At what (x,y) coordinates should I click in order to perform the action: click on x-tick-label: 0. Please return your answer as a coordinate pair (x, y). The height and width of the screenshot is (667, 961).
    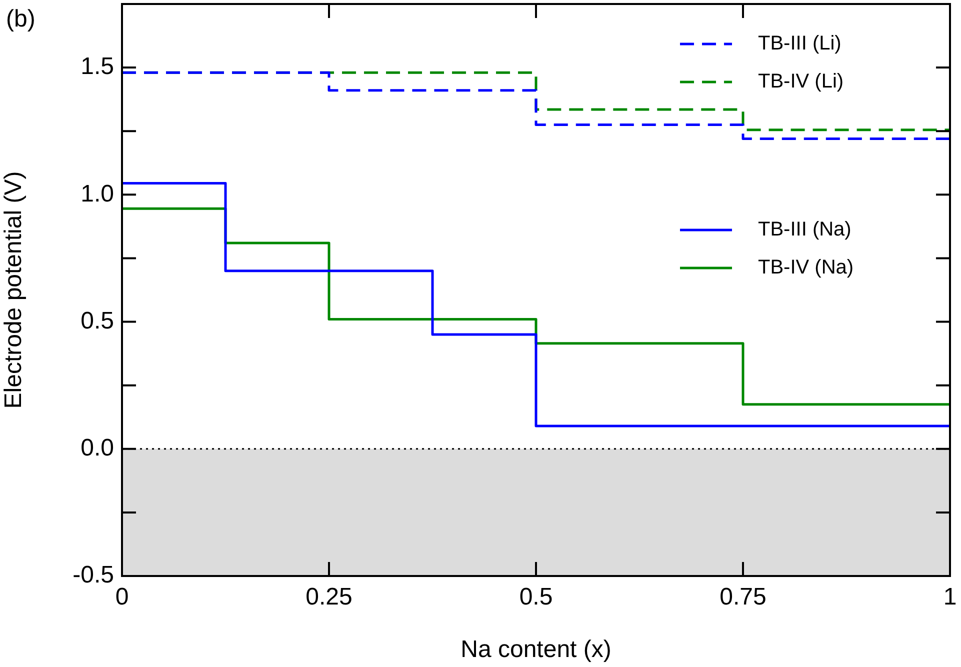
    Looking at the image, I should click on (122, 597).